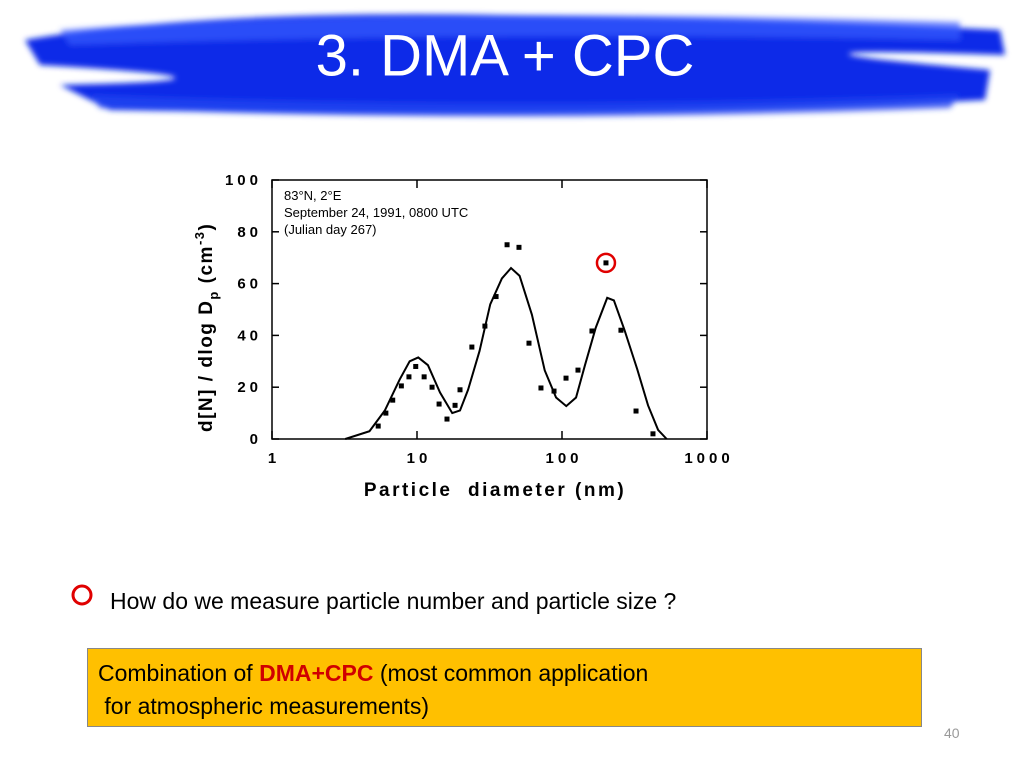 This screenshot has height=768, width=1024. Describe the element at coordinates (249, 335) in the screenshot. I see `y-tick-label: 40` at that location.